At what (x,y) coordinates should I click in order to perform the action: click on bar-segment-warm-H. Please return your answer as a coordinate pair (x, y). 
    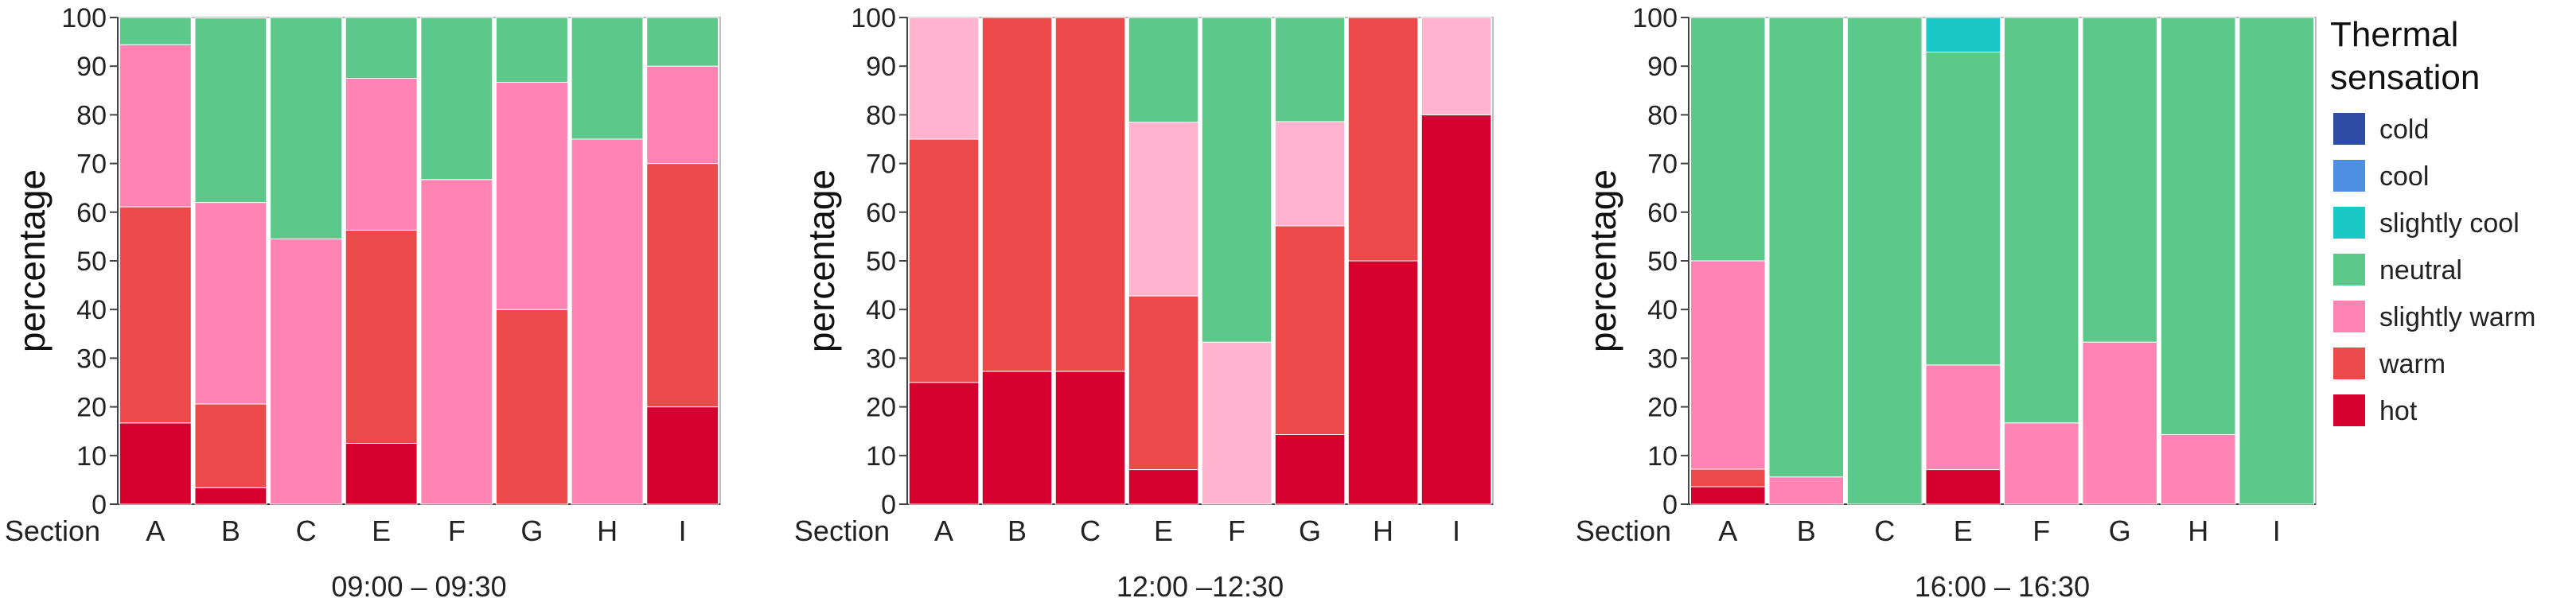
    Looking at the image, I should click on (1383, 139).